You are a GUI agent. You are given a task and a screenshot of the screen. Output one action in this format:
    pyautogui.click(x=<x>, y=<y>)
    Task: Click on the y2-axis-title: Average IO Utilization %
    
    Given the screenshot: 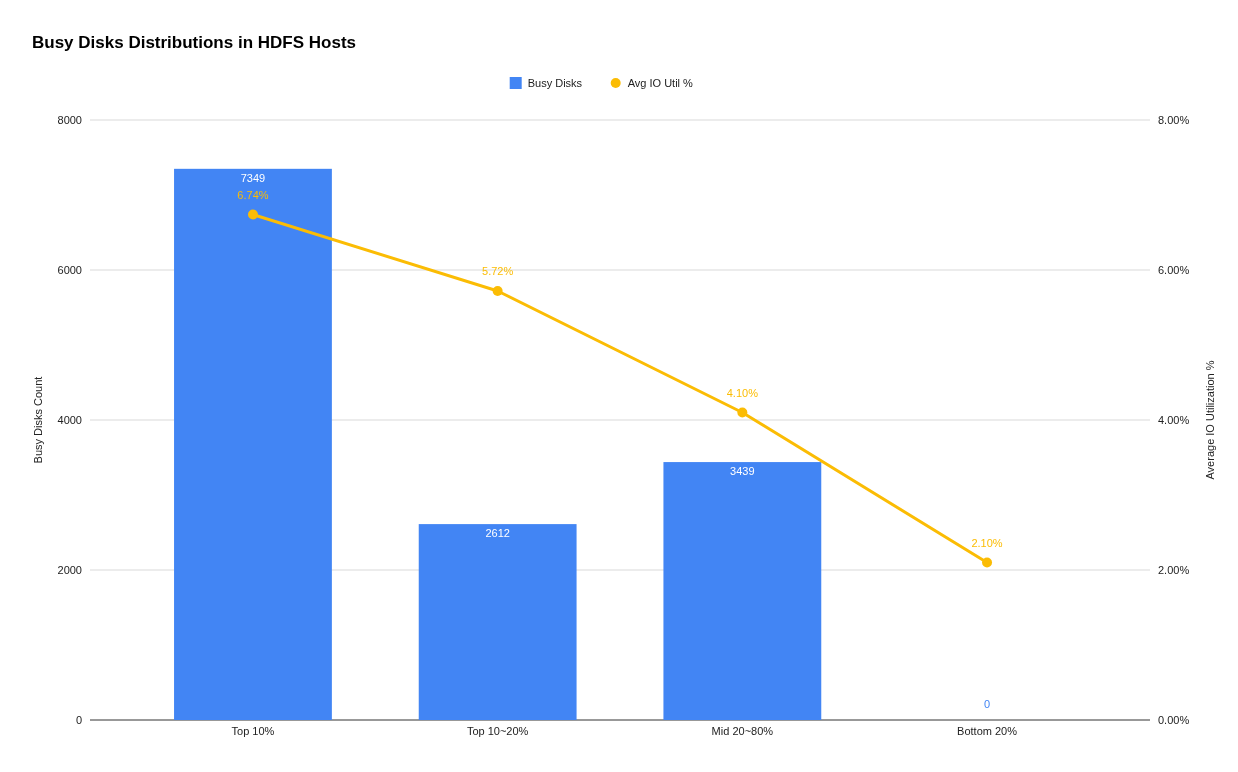 What is the action you would take?
    pyautogui.click(x=1210, y=420)
    